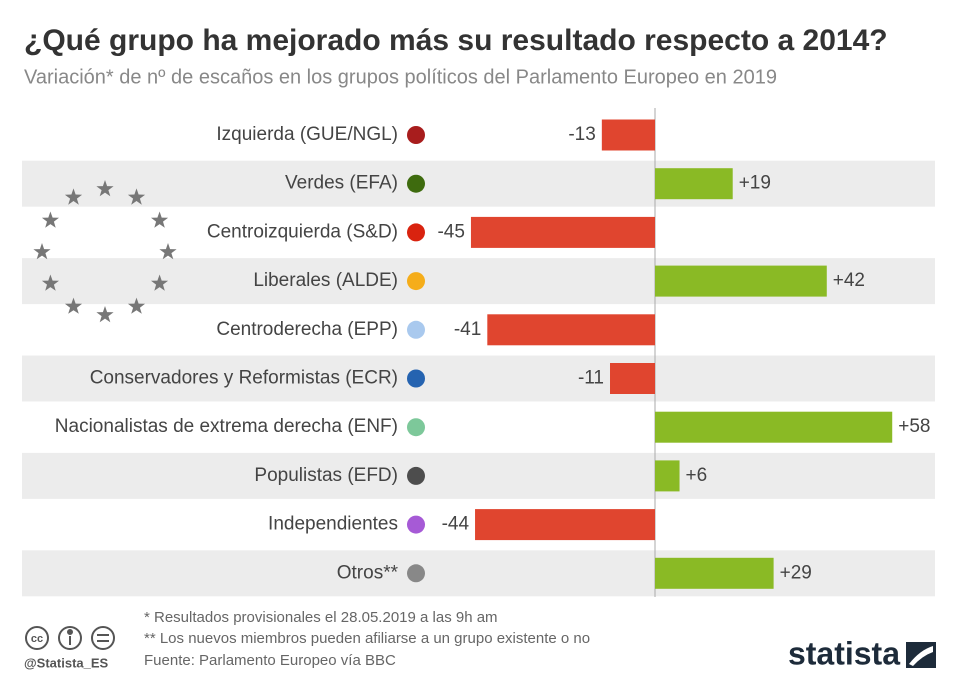 The width and height of the screenshot is (960, 684). I want to click on source: Fuente: Parlamento Europeo vía BBC, so click(270, 660).